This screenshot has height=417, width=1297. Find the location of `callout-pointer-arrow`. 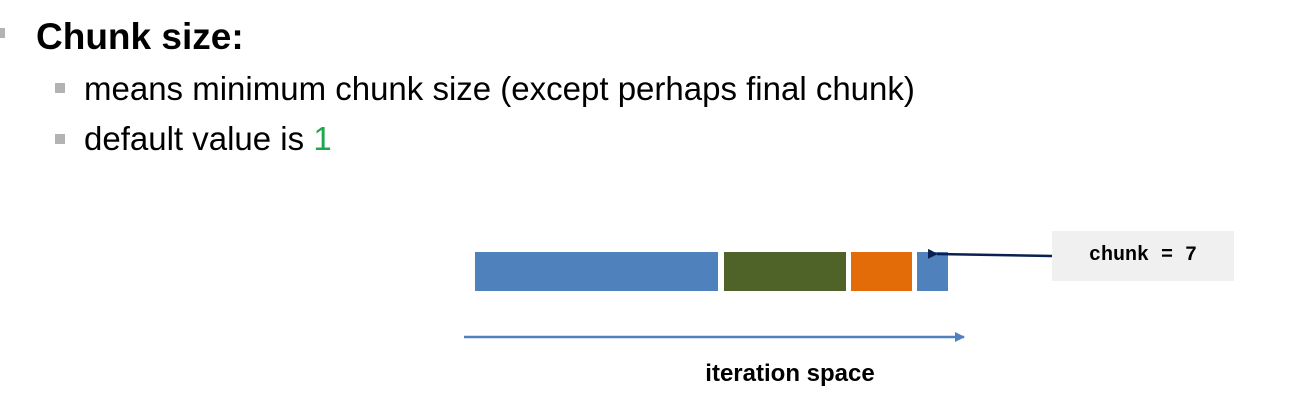

callout-pointer-arrow is located at coordinates (990, 253).